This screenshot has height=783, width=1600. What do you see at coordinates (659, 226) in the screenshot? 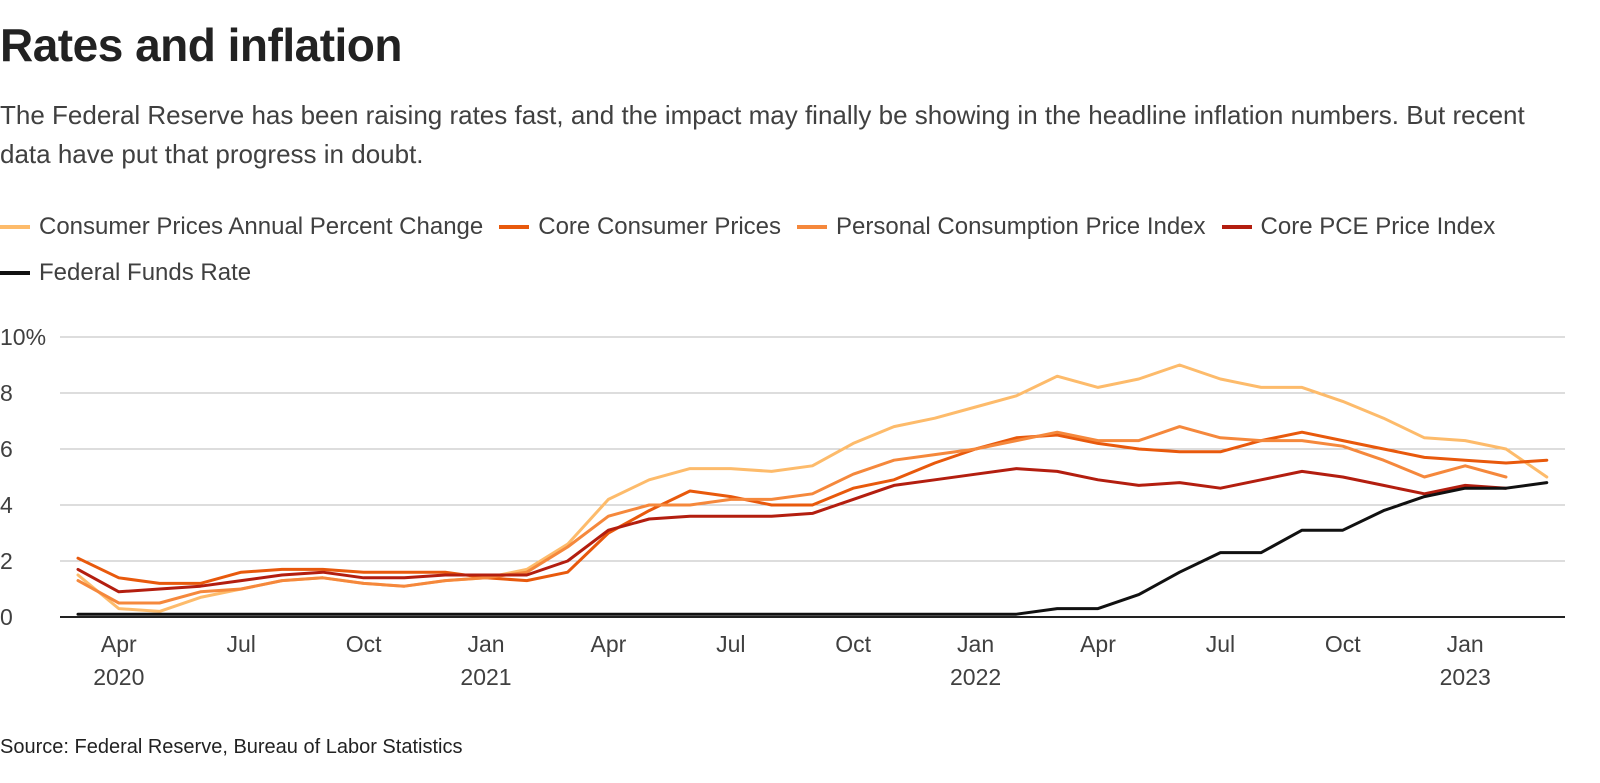
I see `legend-label: Core Consumer Prices` at bounding box center [659, 226].